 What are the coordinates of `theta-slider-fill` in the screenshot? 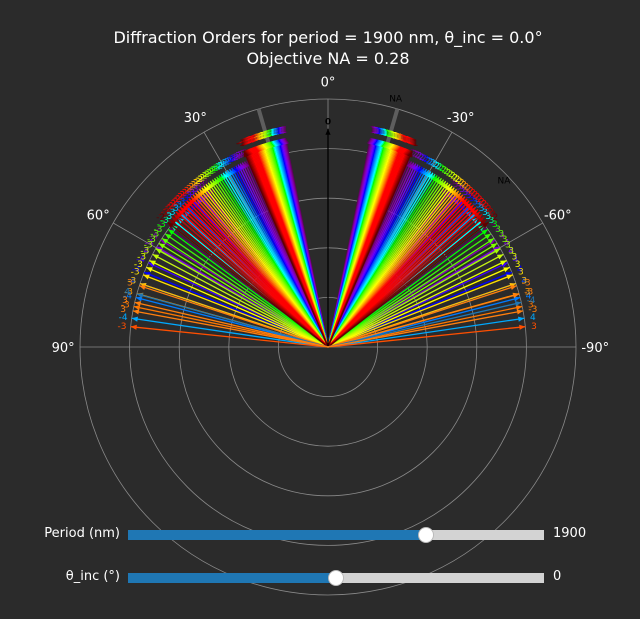 It's located at (232, 578).